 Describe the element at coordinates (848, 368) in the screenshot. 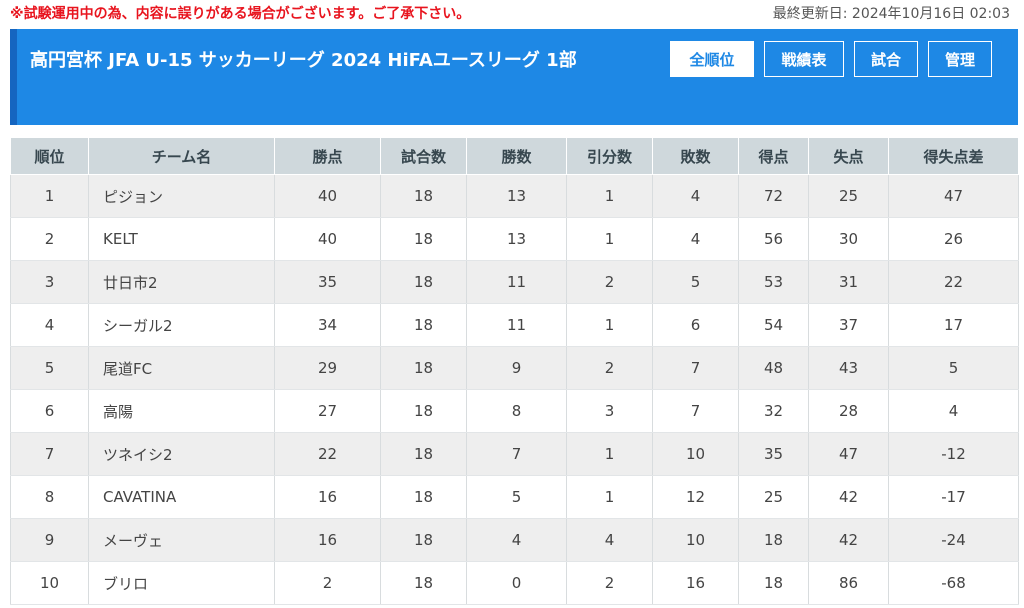

I see `goals-against-cell: 43` at that location.